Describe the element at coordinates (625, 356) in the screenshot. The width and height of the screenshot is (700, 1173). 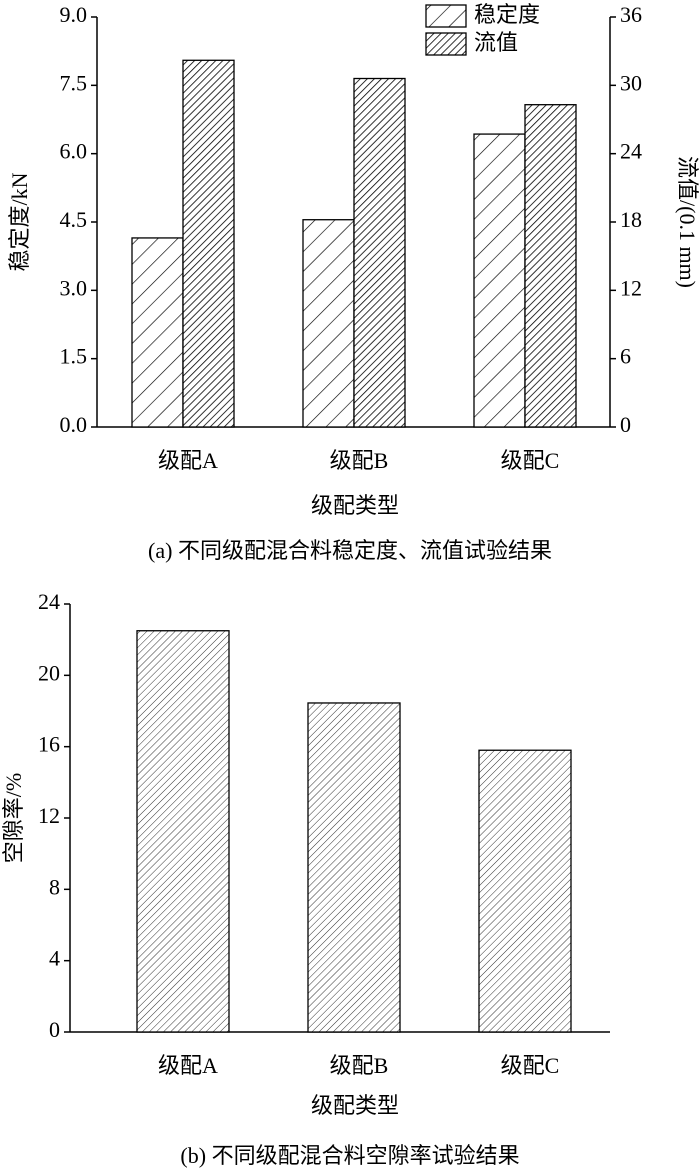
I see `y2-tick-label: 6` at that location.